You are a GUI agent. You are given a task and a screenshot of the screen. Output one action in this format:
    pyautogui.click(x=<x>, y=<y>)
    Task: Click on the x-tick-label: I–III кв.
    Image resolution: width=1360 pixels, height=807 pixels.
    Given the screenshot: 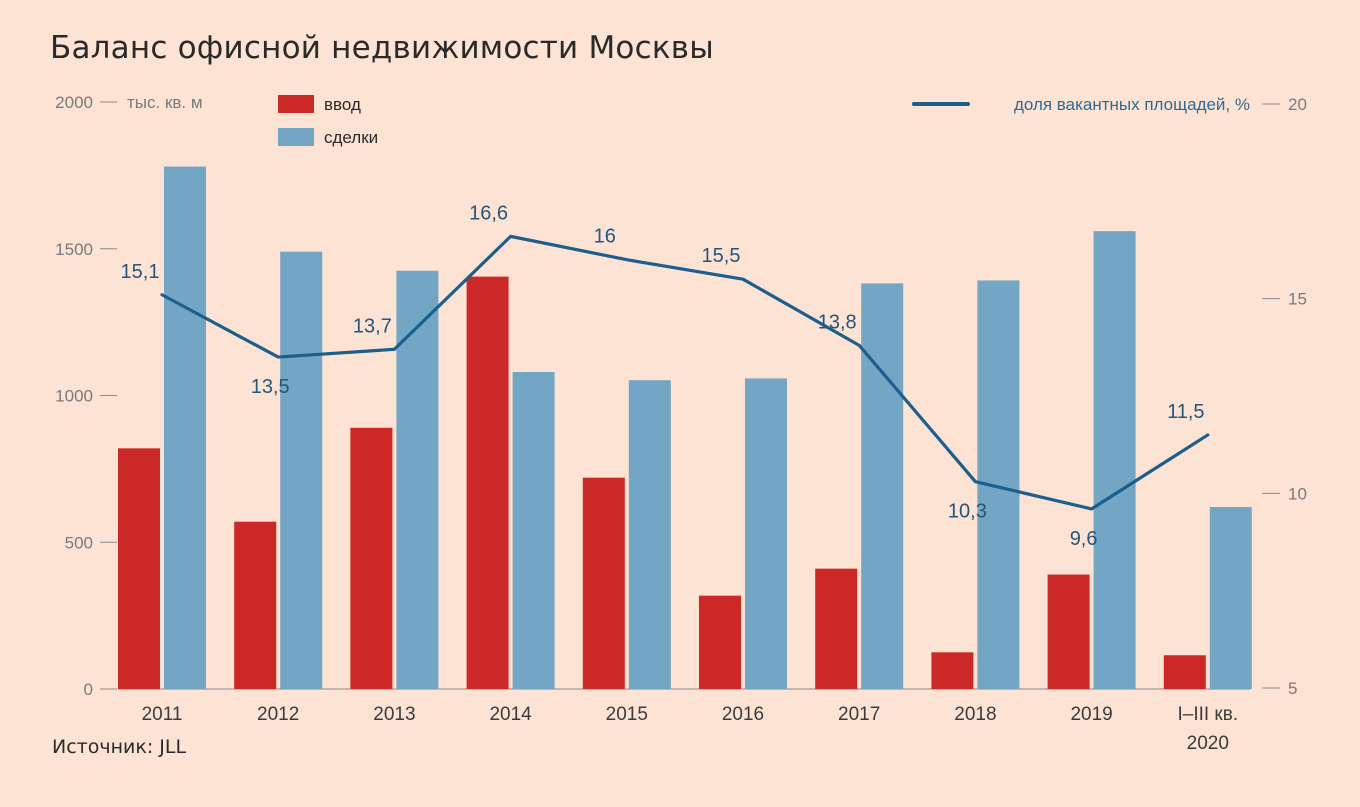 What is the action you would take?
    pyautogui.click(x=1207, y=714)
    